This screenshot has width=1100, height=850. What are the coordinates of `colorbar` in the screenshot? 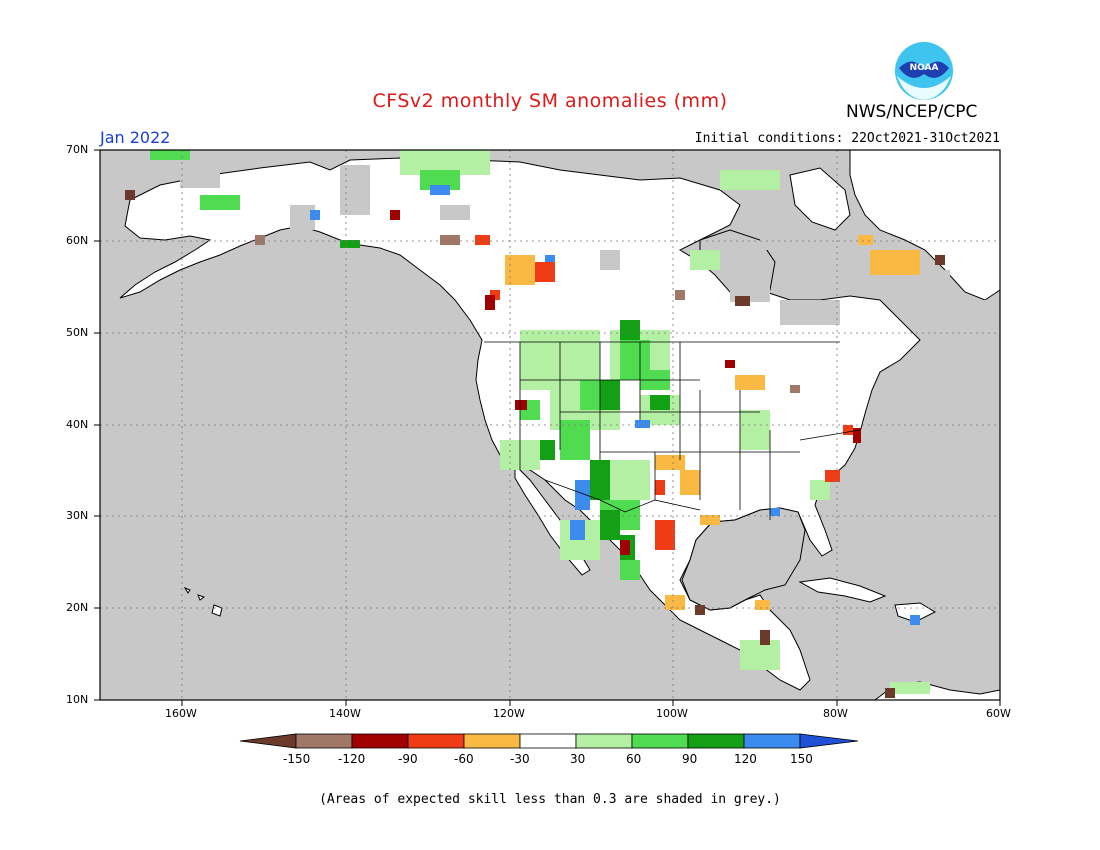 It's located at (549, 741).